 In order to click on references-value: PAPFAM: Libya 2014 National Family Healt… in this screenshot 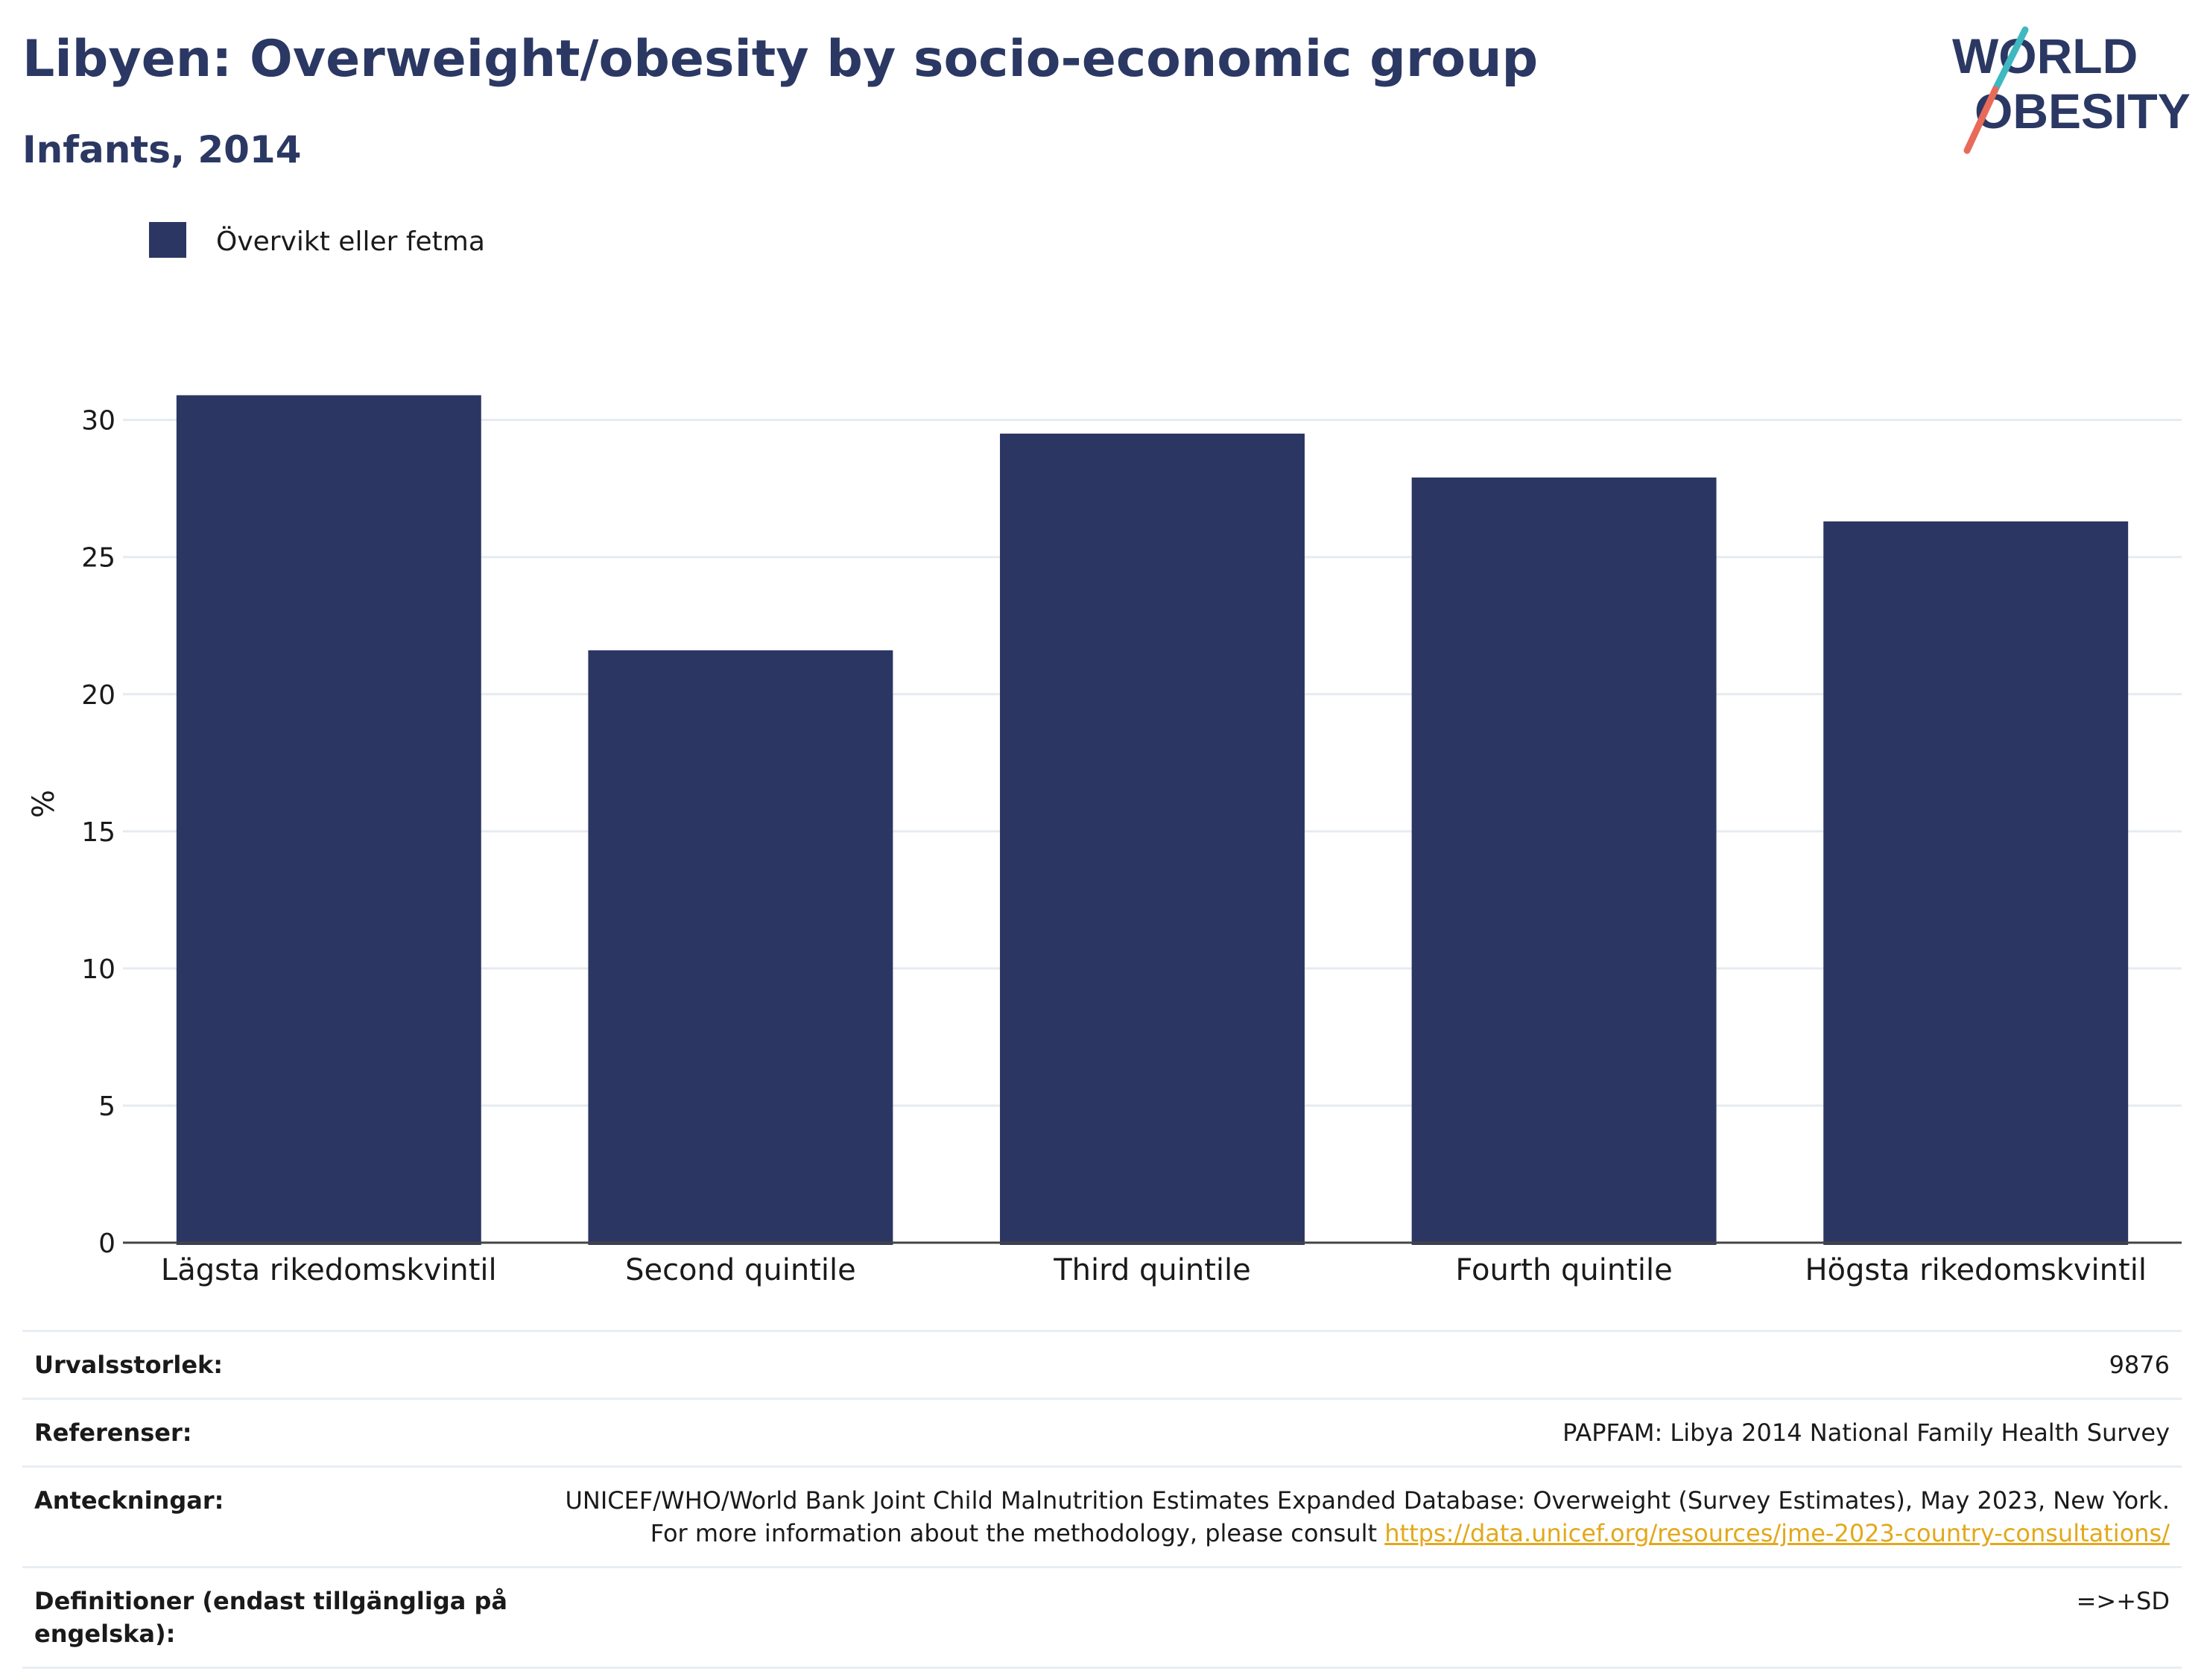, I will do `click(1866, 1433)`.